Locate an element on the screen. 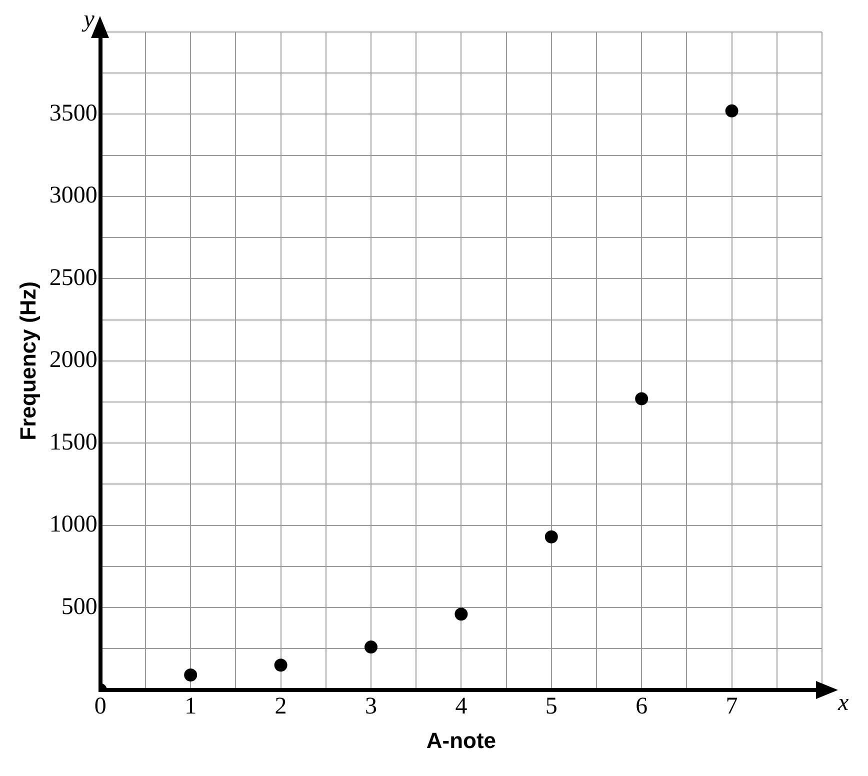 The image size is (868, 776). y-tick-label: 3500 is located at coordinates (73, 113).